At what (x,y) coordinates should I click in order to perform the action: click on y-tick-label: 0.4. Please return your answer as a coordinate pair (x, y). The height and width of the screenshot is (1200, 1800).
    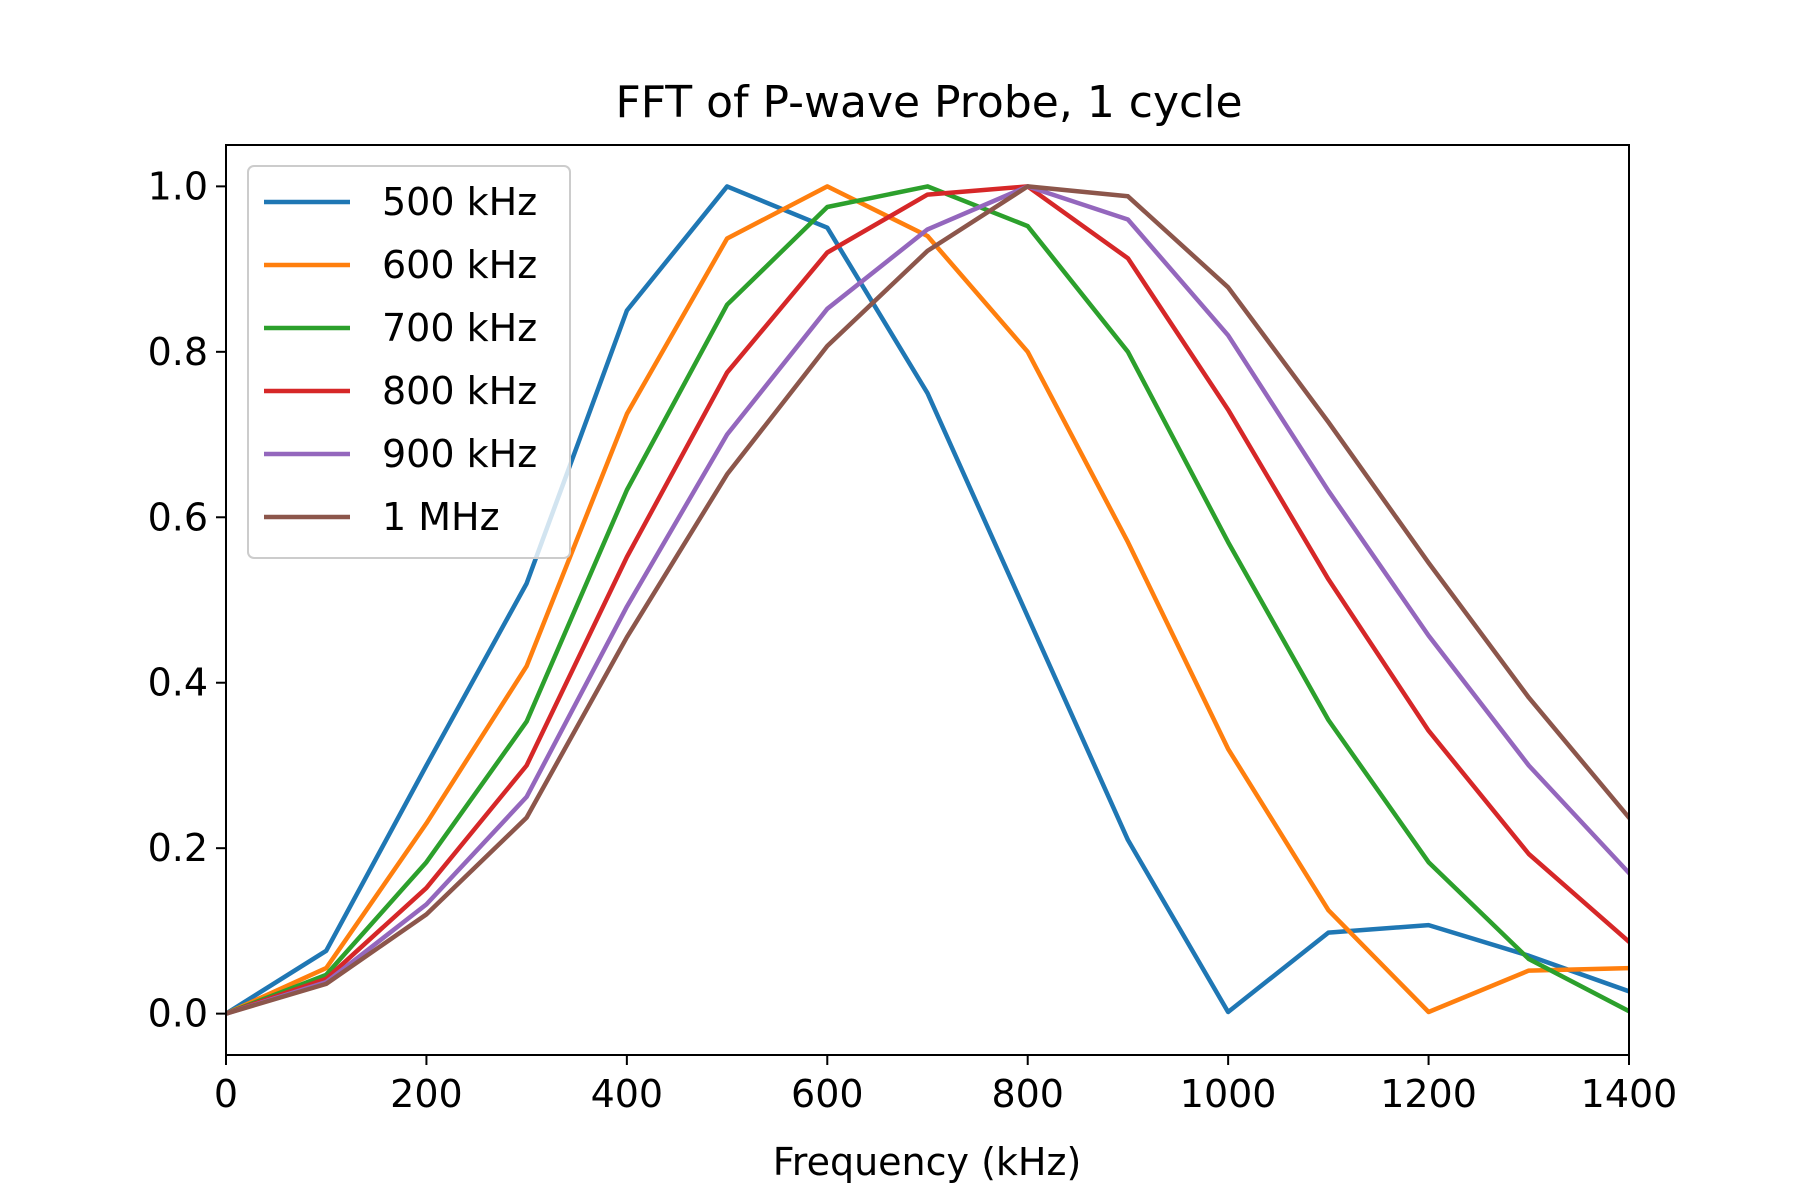
    Looking at the image, I should click on (178, 683).